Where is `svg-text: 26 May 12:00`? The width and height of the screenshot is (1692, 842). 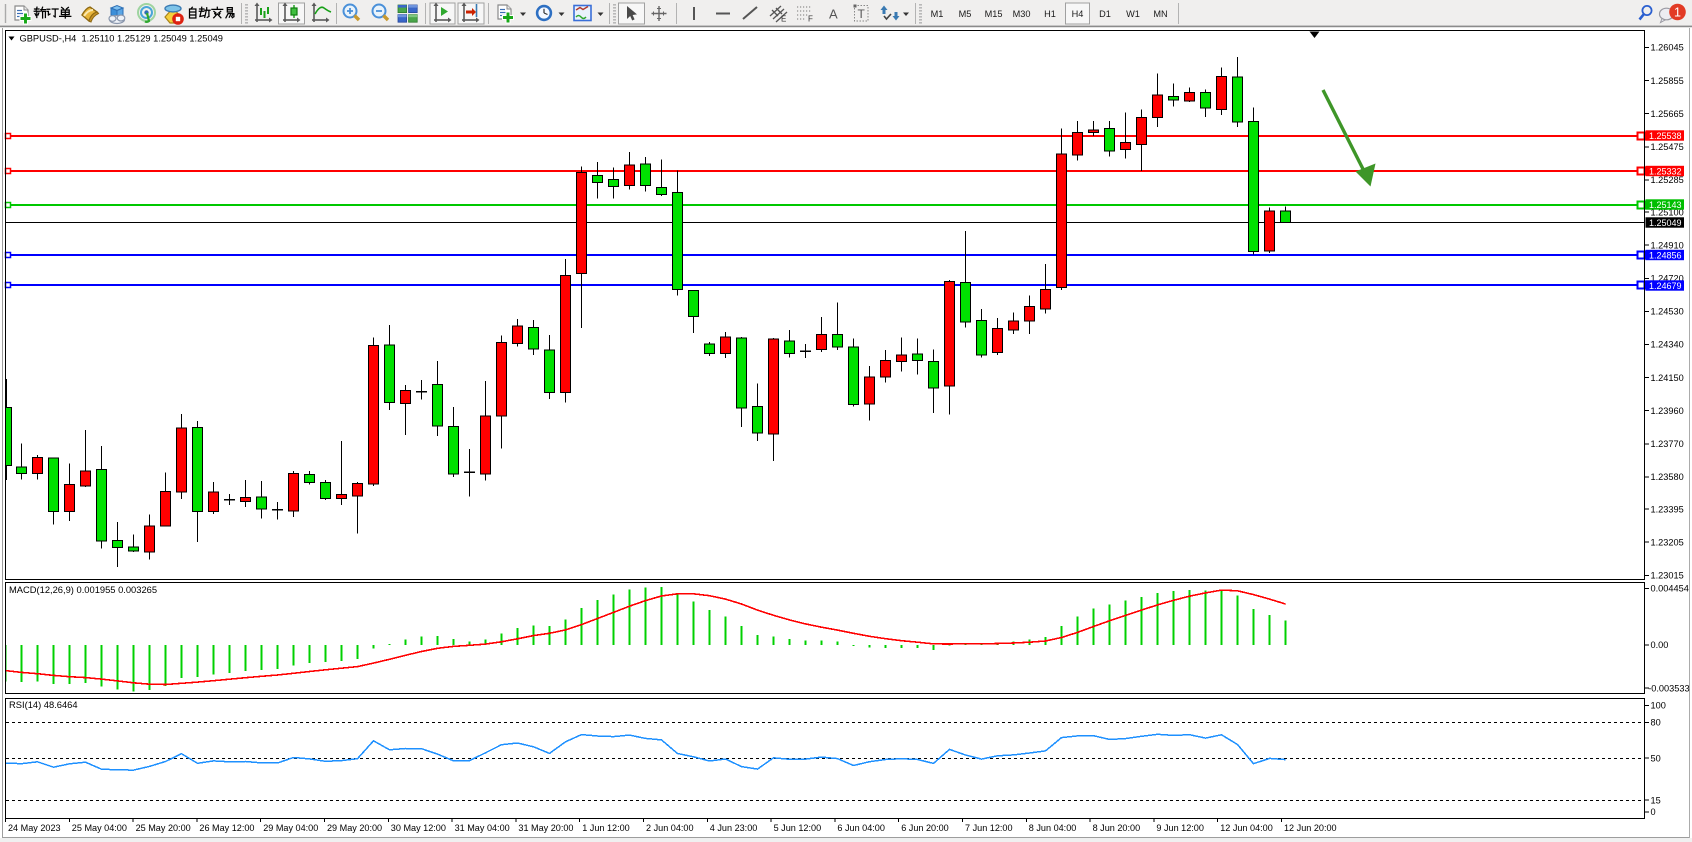
svg-text: 26 May 12:00 is located at coordinates (226, 828).